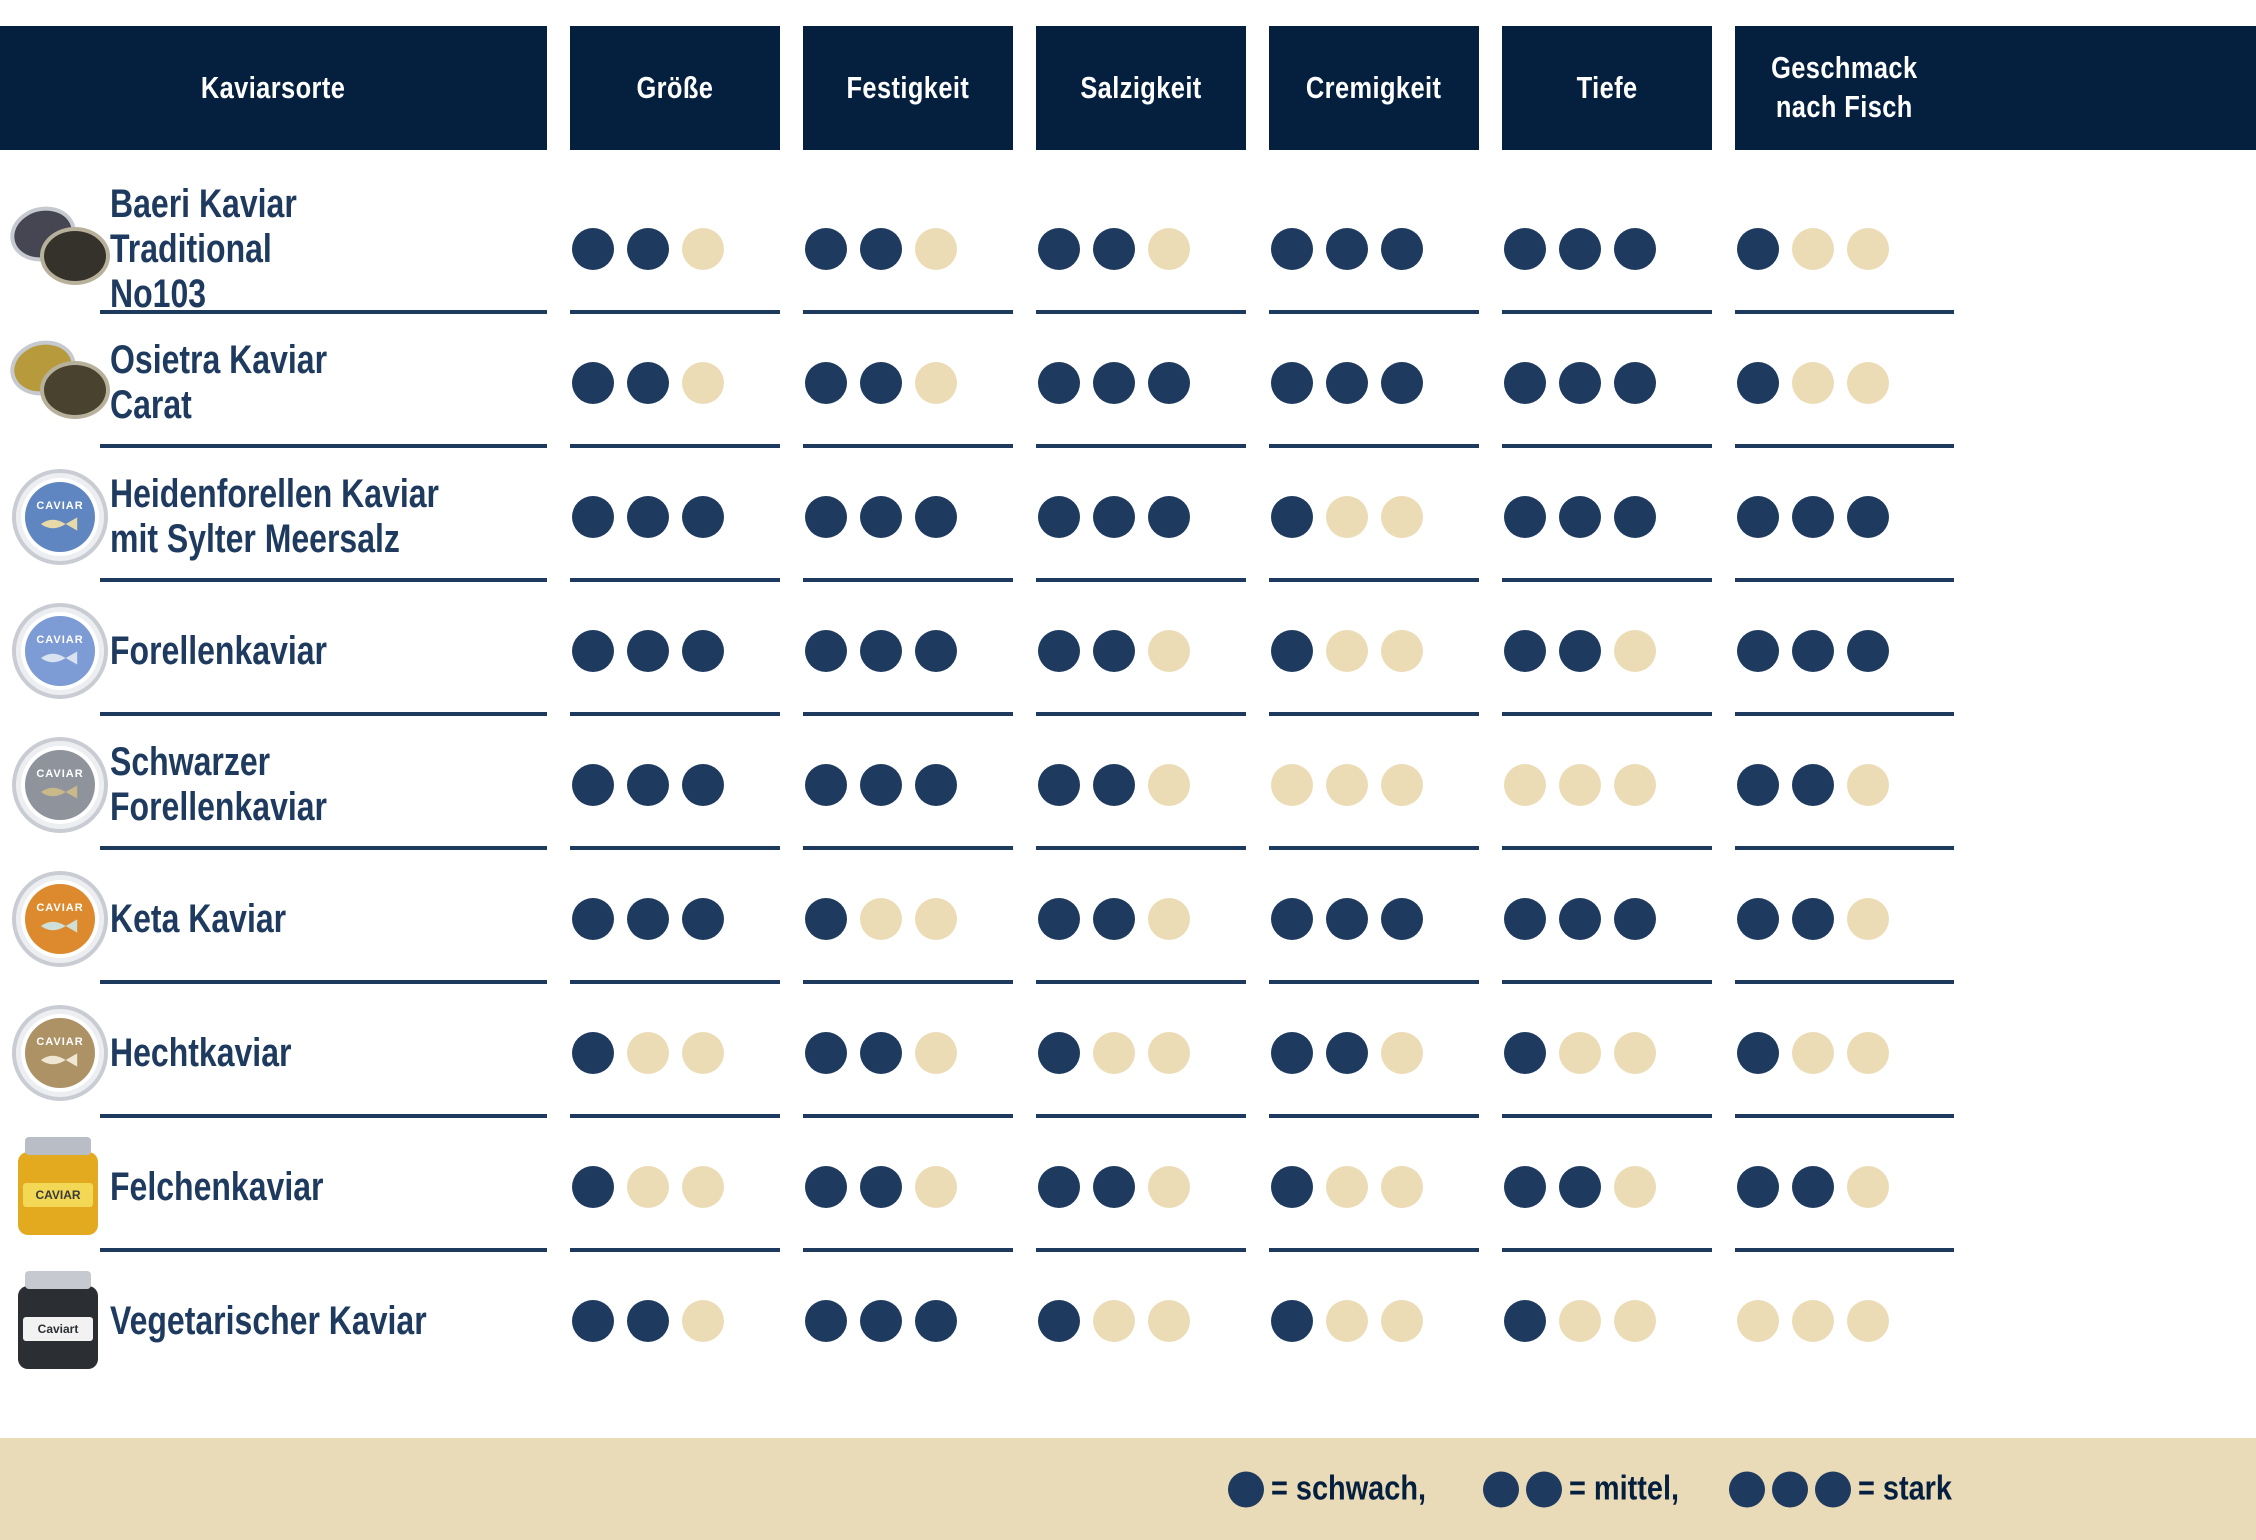 Image resolution: width=2256 pixels, height=1540 pixels. I want to click on product-name: Hechtkaviar, so click(201, 1052).